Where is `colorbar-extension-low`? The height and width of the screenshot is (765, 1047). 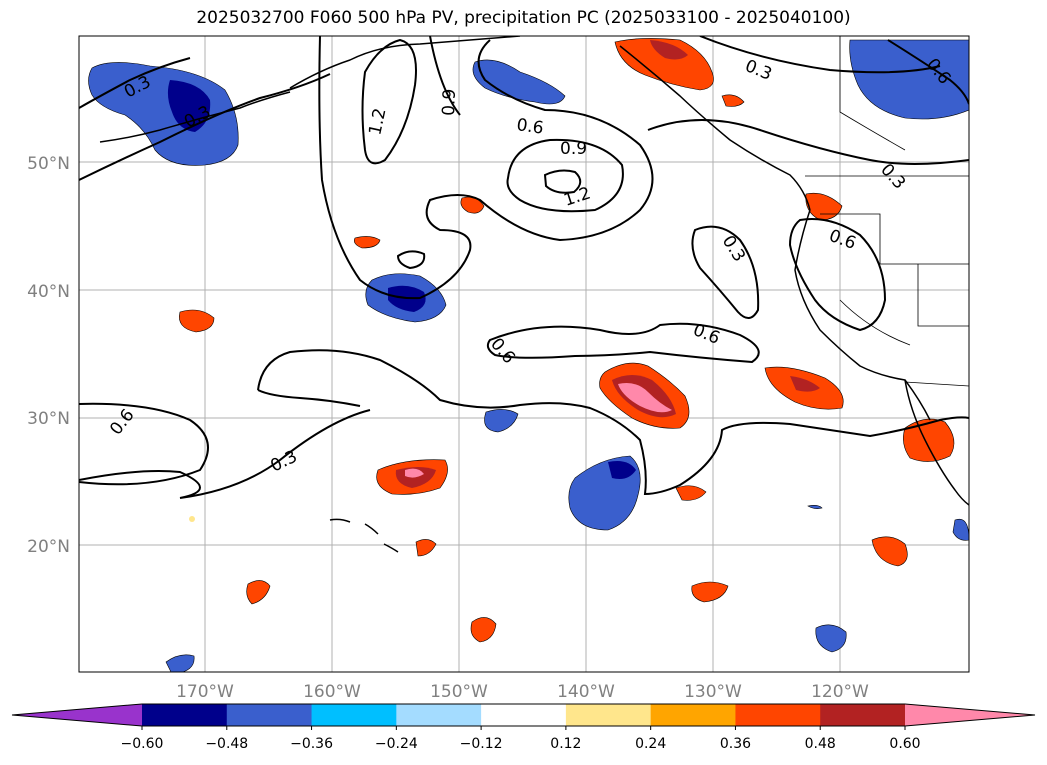
colorbar-extension-low is located at coordinates (77, 715).